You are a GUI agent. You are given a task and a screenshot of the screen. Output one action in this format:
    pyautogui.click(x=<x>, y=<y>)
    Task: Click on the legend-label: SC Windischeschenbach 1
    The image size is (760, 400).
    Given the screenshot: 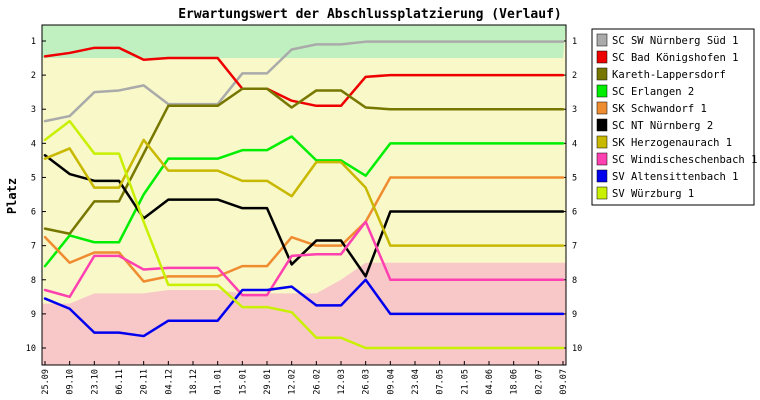 What is the action you would take?
    pyautogui.click(x=684, y=160)
    